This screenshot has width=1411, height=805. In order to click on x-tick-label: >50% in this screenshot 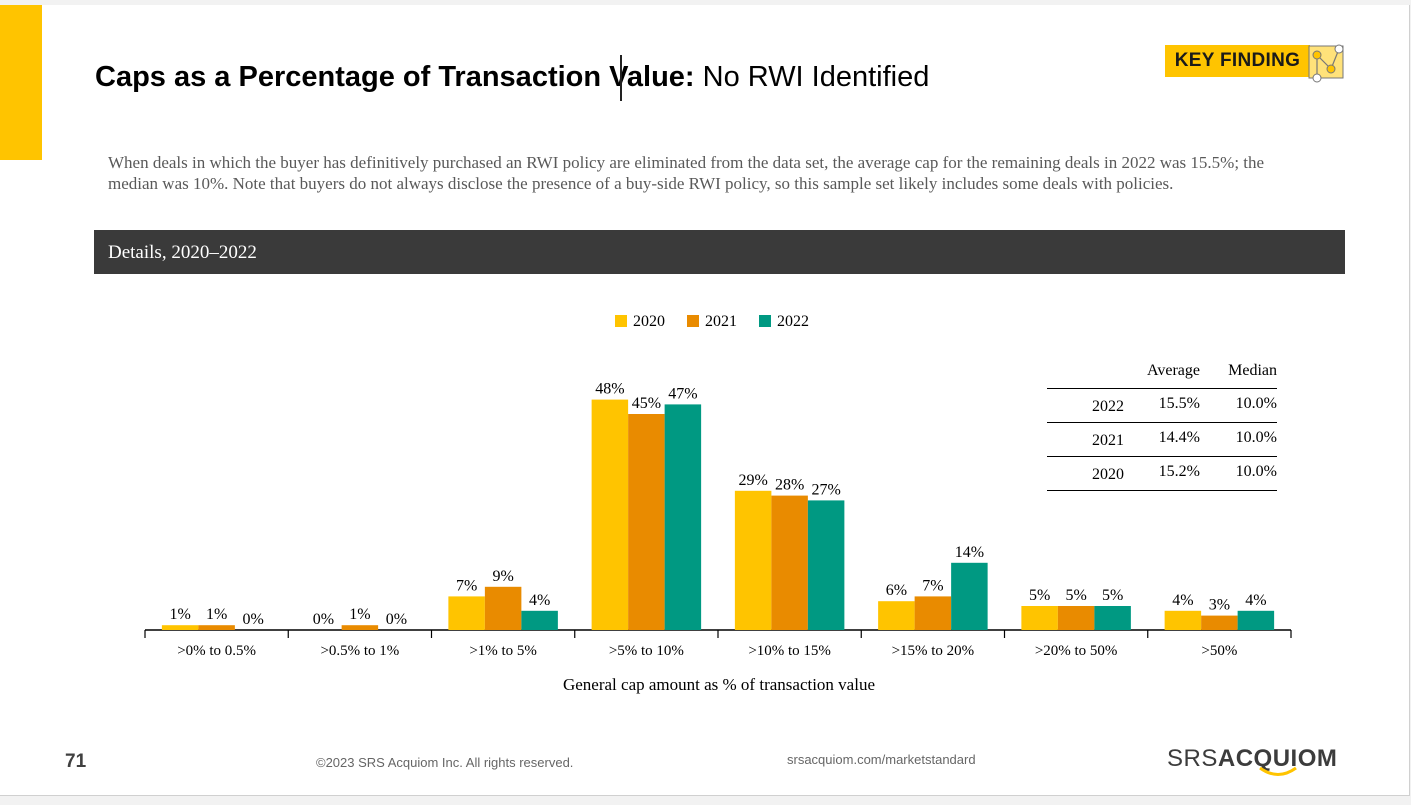, I will do `click(1219, 651)`.